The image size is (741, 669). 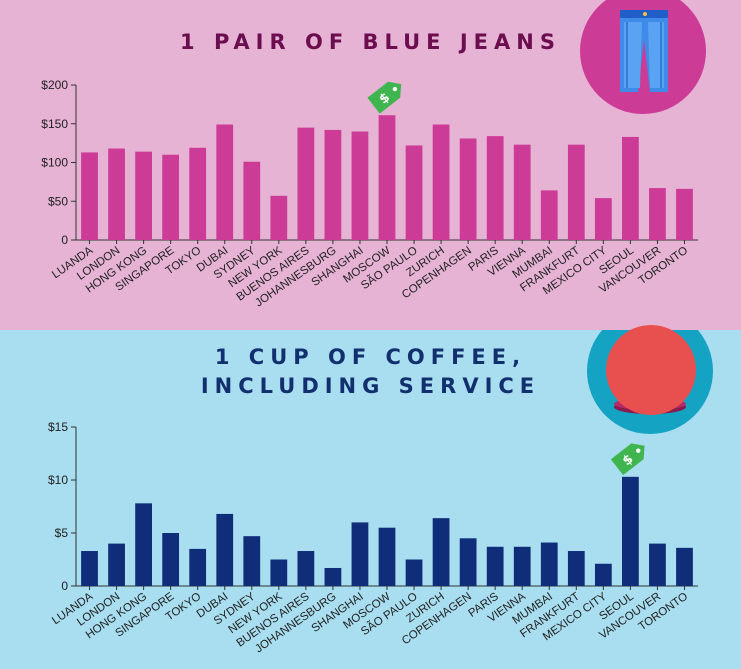 I want to click on y-tick-label: $100, so click(x=54, y=163).